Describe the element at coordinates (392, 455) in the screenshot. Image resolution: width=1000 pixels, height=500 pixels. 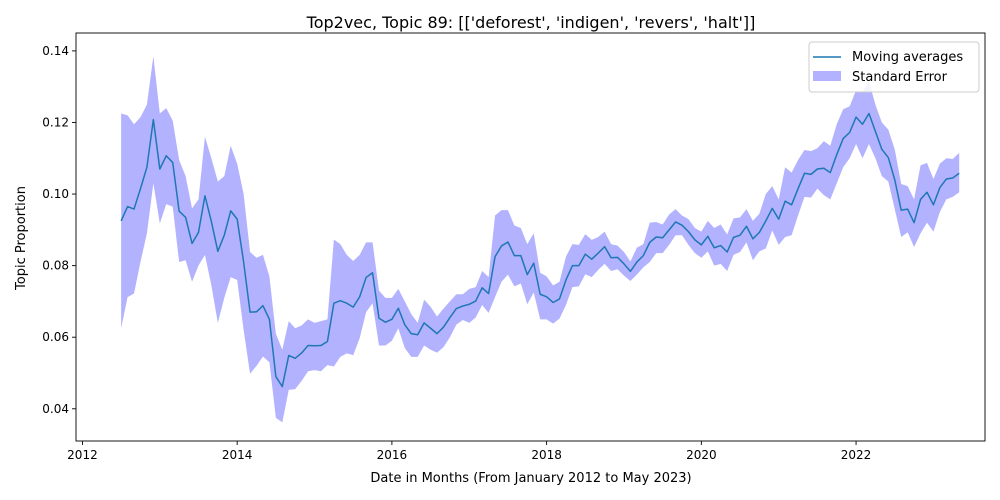
I see `x-tick-label: 2016` at that location.